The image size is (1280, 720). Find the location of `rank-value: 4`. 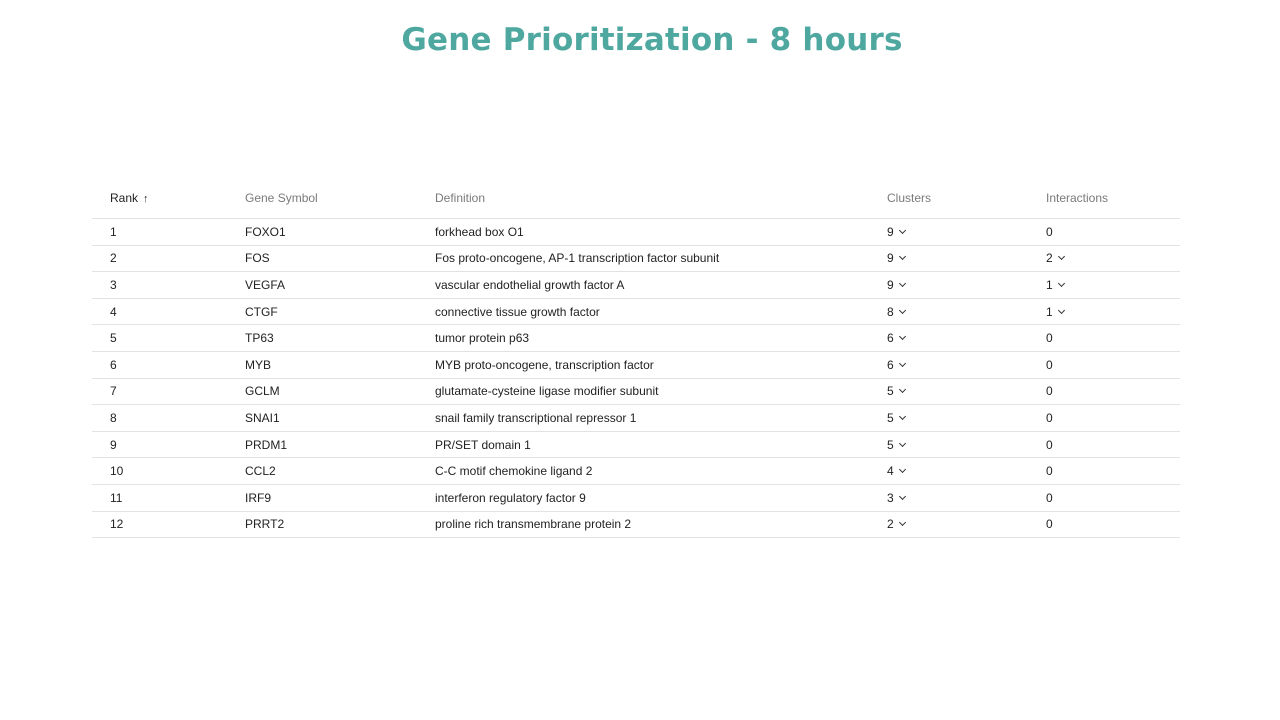

rank-value: 4 is located at coordinates (113, 311).